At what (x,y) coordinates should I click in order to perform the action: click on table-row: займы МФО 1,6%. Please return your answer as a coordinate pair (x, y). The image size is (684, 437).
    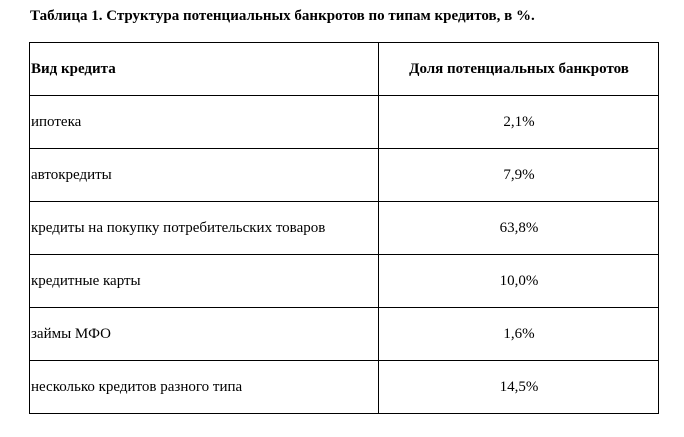
    Looking at the image, I should click on (344, 334).